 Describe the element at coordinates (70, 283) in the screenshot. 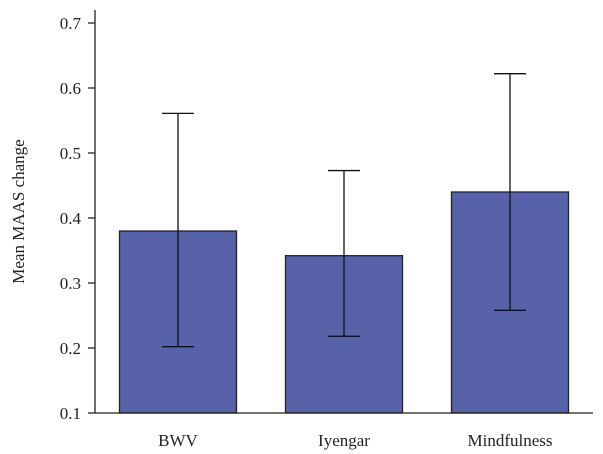

I see `y-tick-label: 0.3` at that location.